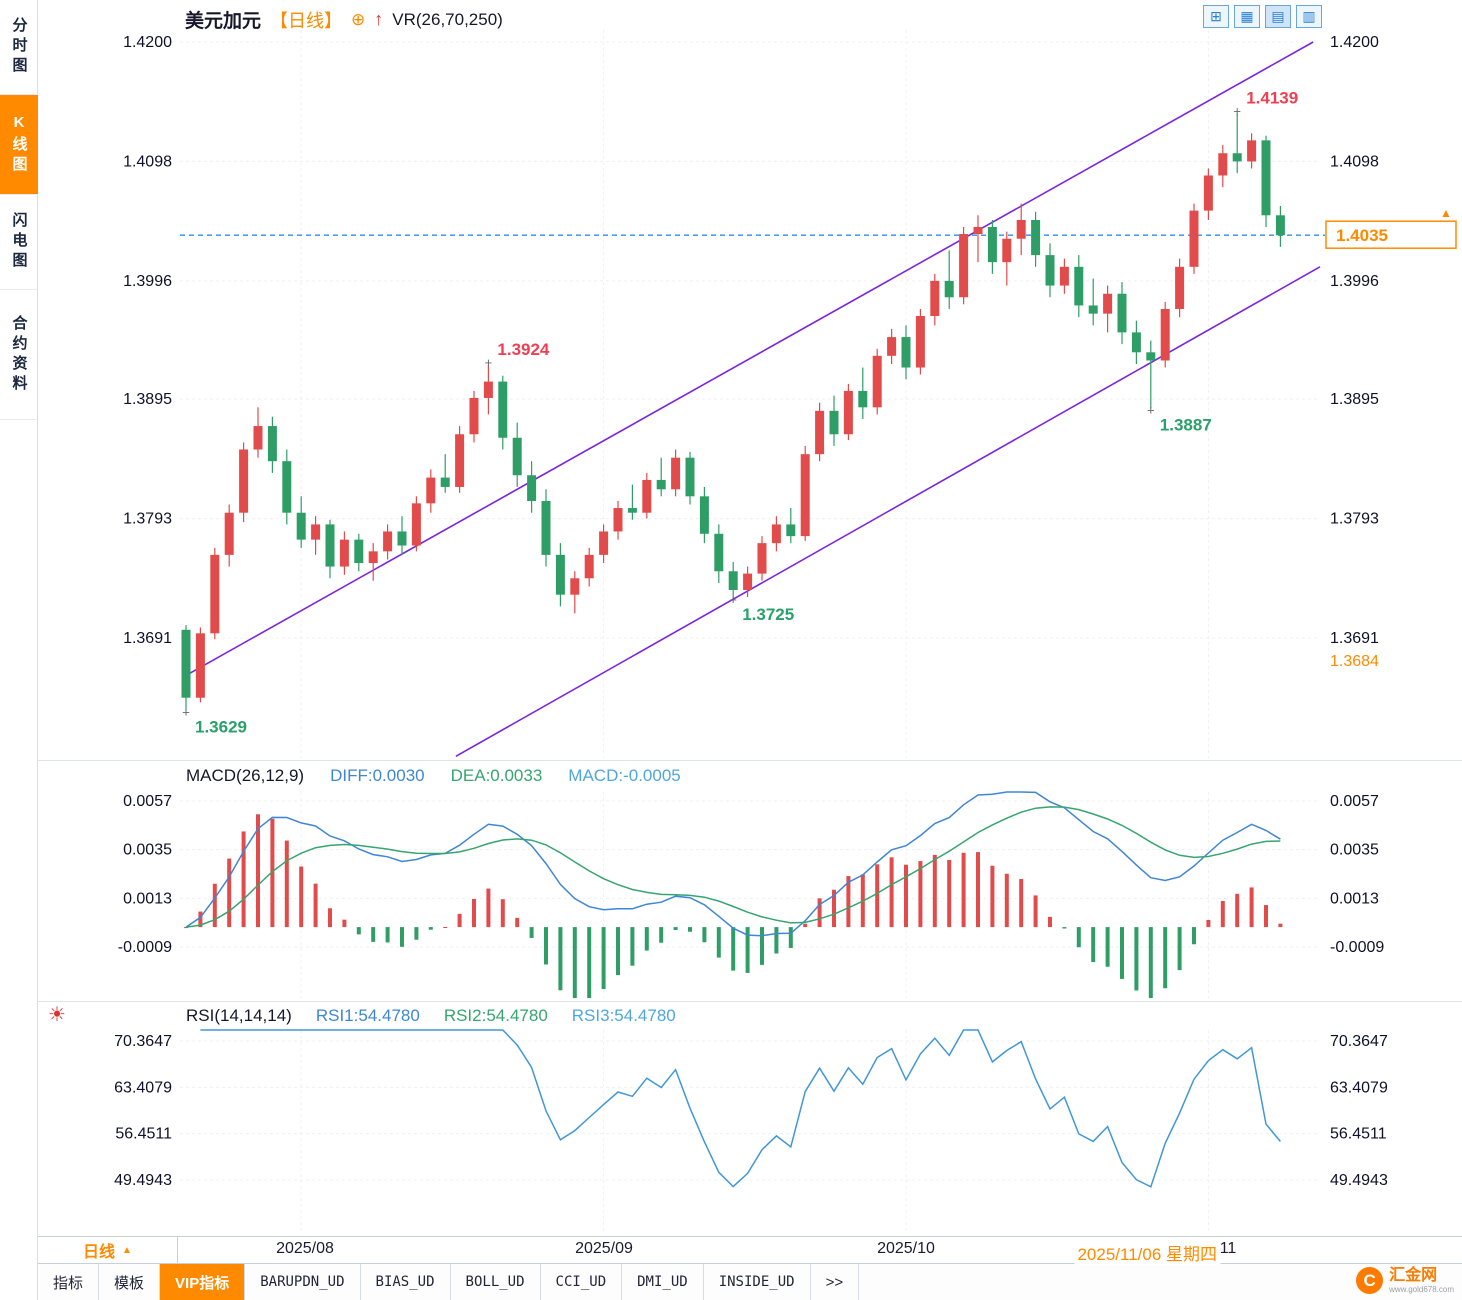 This screenshot has width=1462, height=1300. I want to click on more-tabs-button: >>, so click(835, 1282).